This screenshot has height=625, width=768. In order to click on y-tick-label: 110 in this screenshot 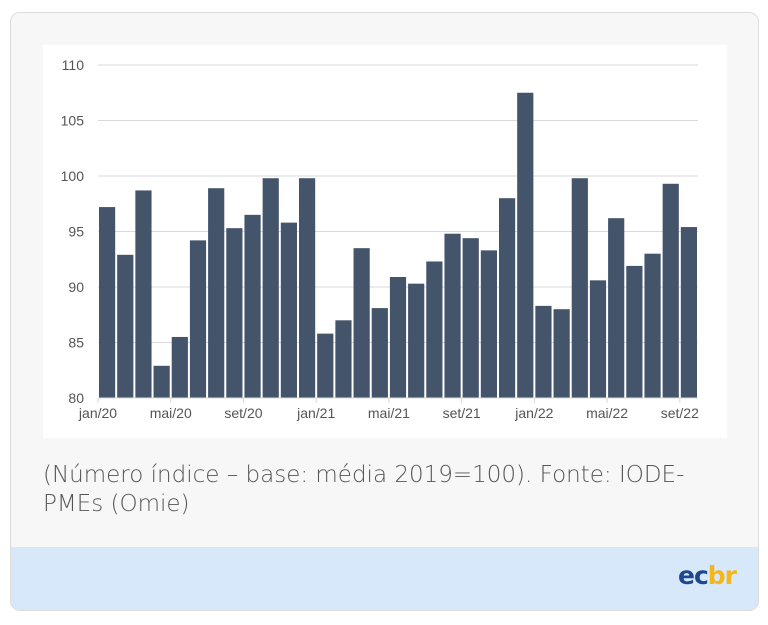, I will do `click(73, 65)`.